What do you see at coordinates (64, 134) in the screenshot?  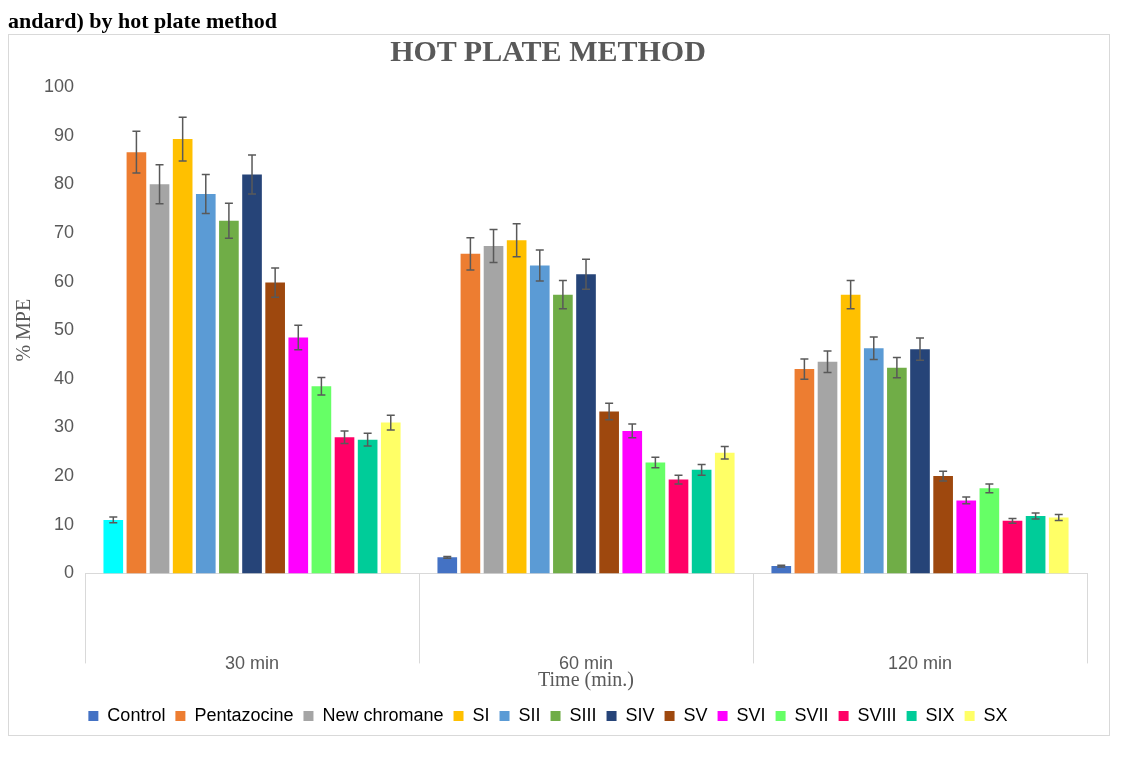 I see `y-tick-label: 90` at bounding box center [64, 134].